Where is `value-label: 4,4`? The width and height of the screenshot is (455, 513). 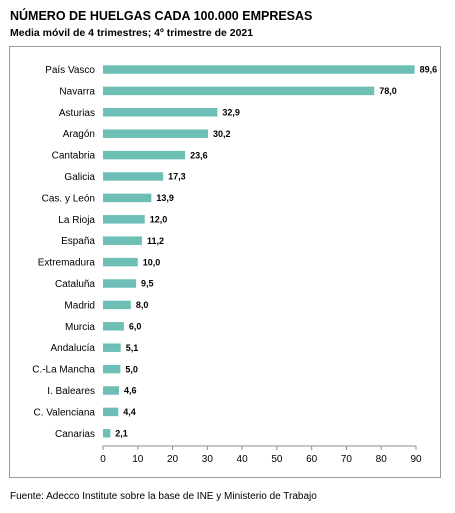 value-label: 4,4 is located at coordinates (129, 412).